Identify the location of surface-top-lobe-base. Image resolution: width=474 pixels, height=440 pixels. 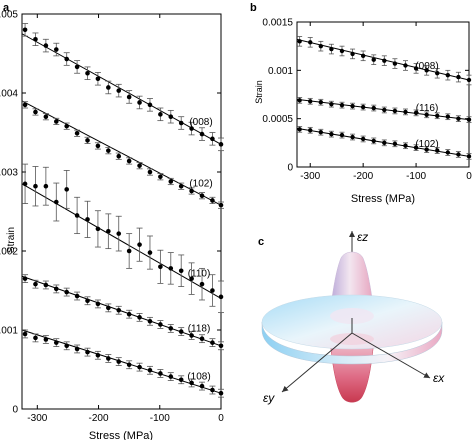
(352, 316).